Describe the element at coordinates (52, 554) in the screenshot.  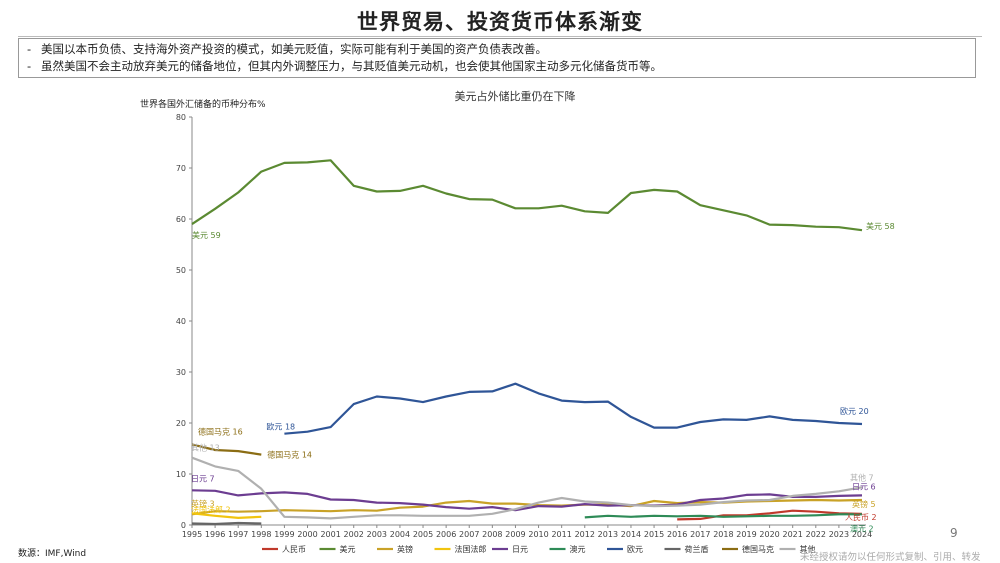
I see `data-source: 数源：IMF,Wind` at that location.